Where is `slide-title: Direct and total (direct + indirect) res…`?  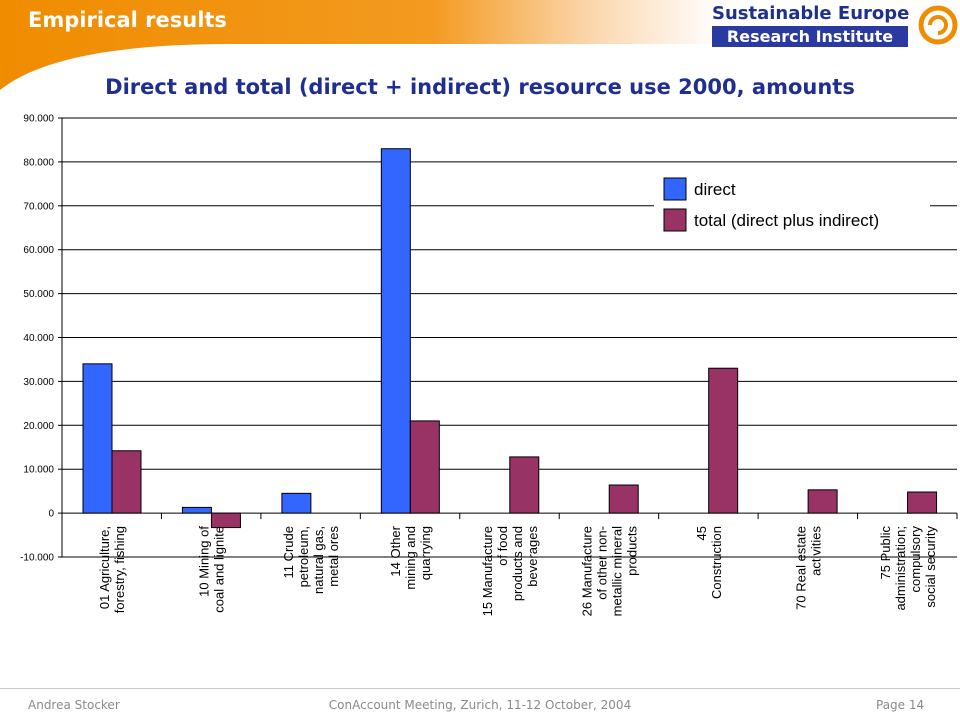
slide-title: Direct and total (direct + indirect) res… is located at coordinates (480, 87).